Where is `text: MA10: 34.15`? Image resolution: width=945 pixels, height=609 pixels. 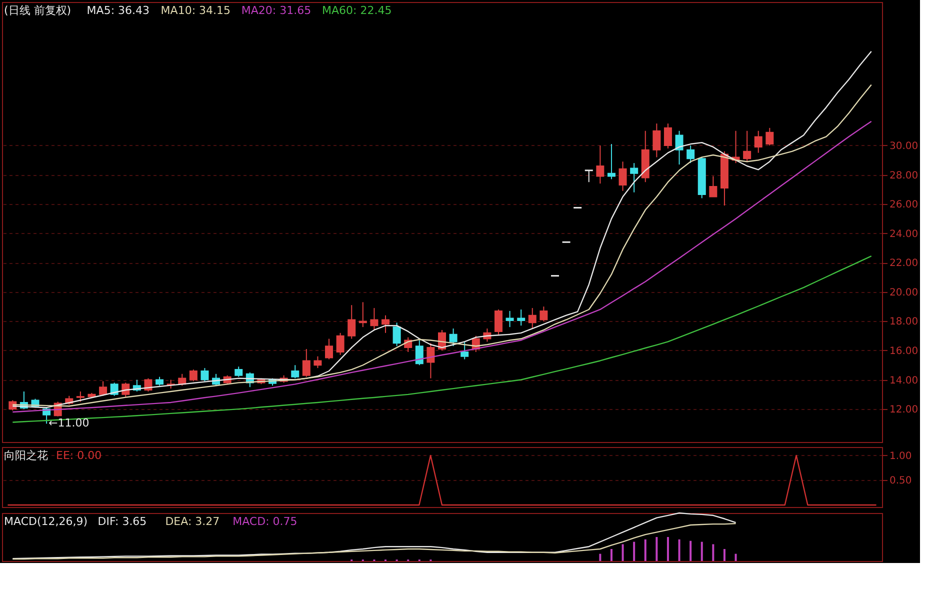
text: MA10: 34.15 is located at coordinates (195, 10).